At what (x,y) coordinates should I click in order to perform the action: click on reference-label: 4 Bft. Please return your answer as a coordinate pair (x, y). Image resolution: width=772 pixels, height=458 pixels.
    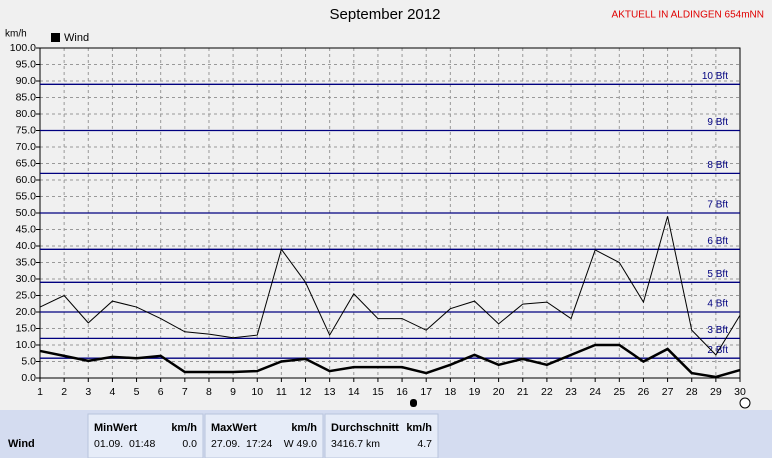
    Looking at the image, I should click on (717, 304).